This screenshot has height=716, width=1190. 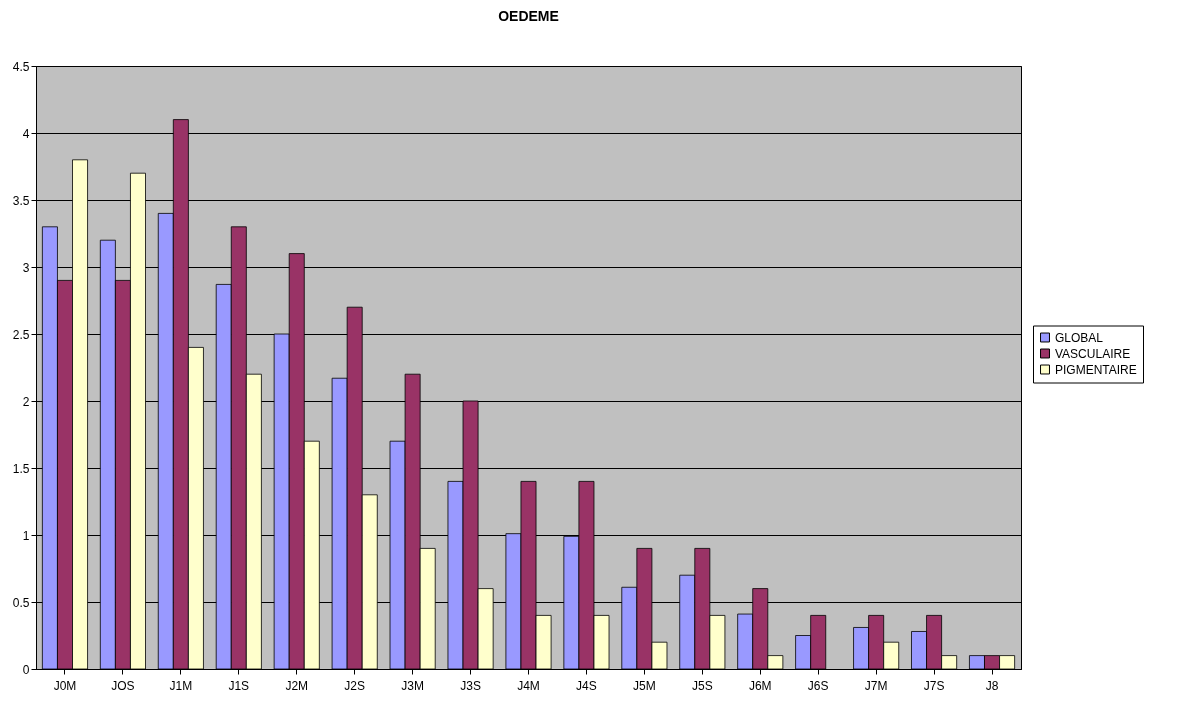 I want to click on x-tick-label: J0M, so click(x=65, y=685).